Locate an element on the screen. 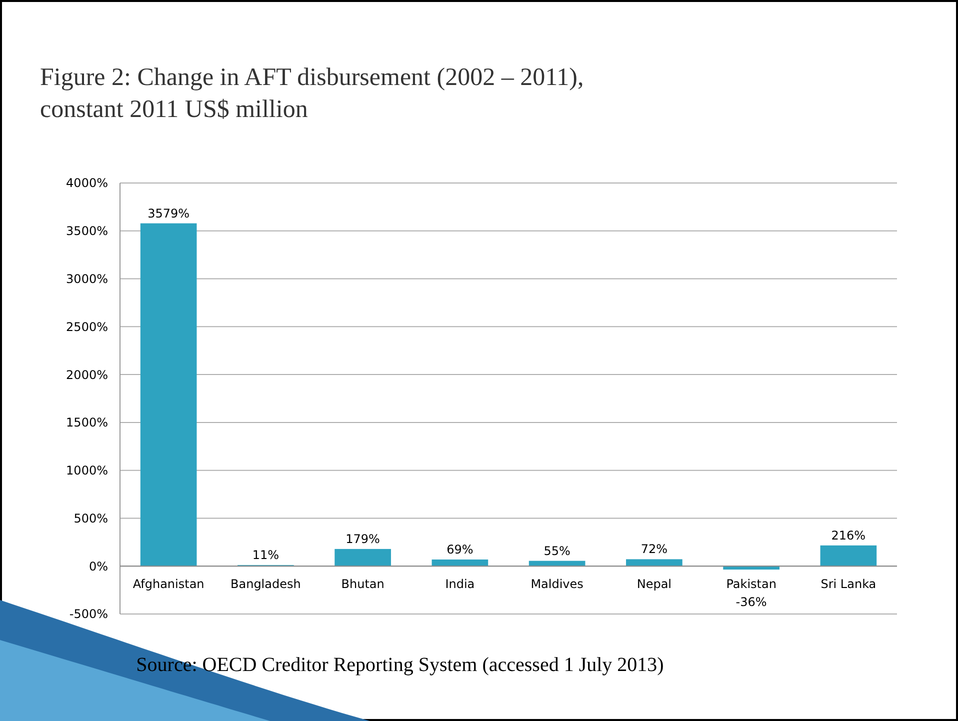  y-tick-label: 500% is located at coordinates (91, 518).